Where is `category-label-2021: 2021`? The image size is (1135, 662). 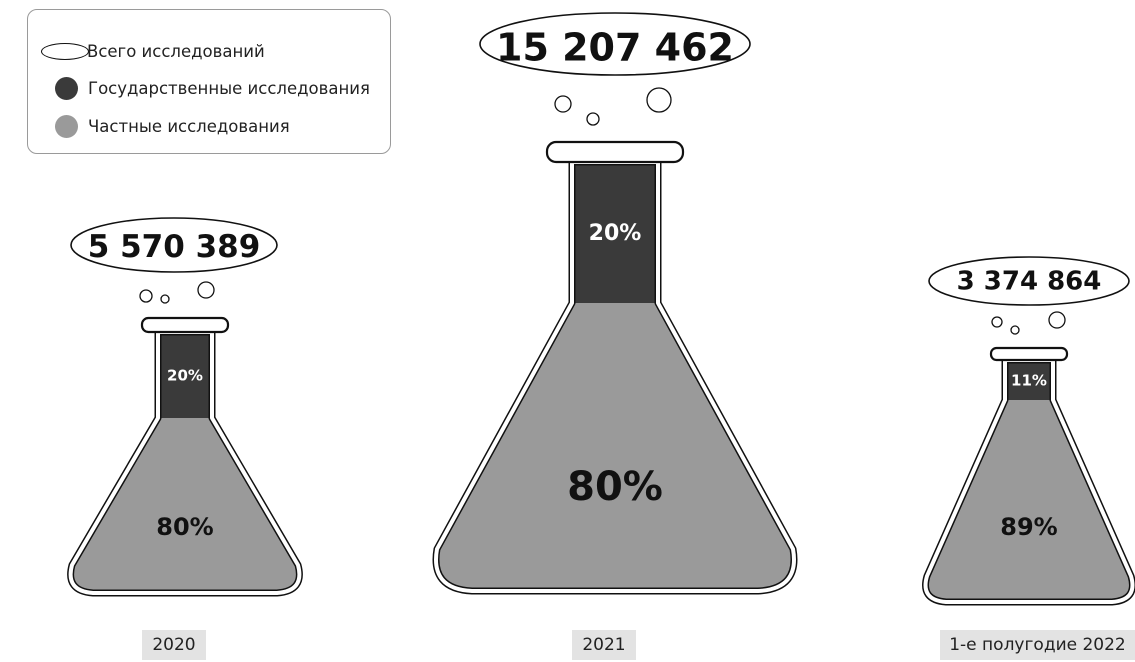 category-label-2021: 2021 is located at coordinates (604, 645).